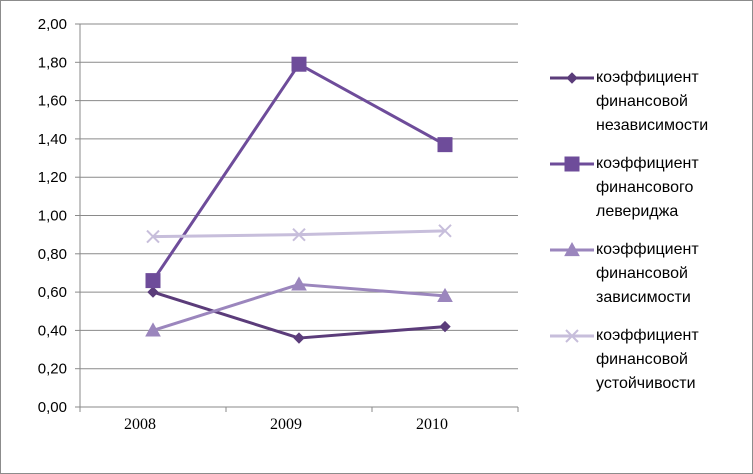  I want to click on x-tick-label: 2008, so click(140, 424).